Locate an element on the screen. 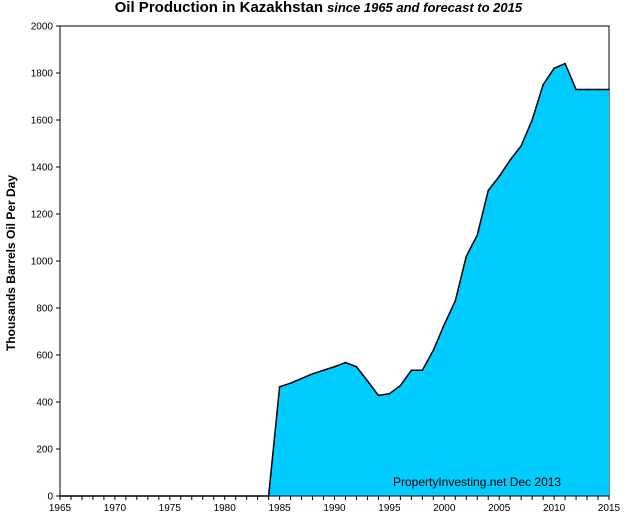  chart-title: Oil Production in Kazakhstan is located at coordinates (219, 8).